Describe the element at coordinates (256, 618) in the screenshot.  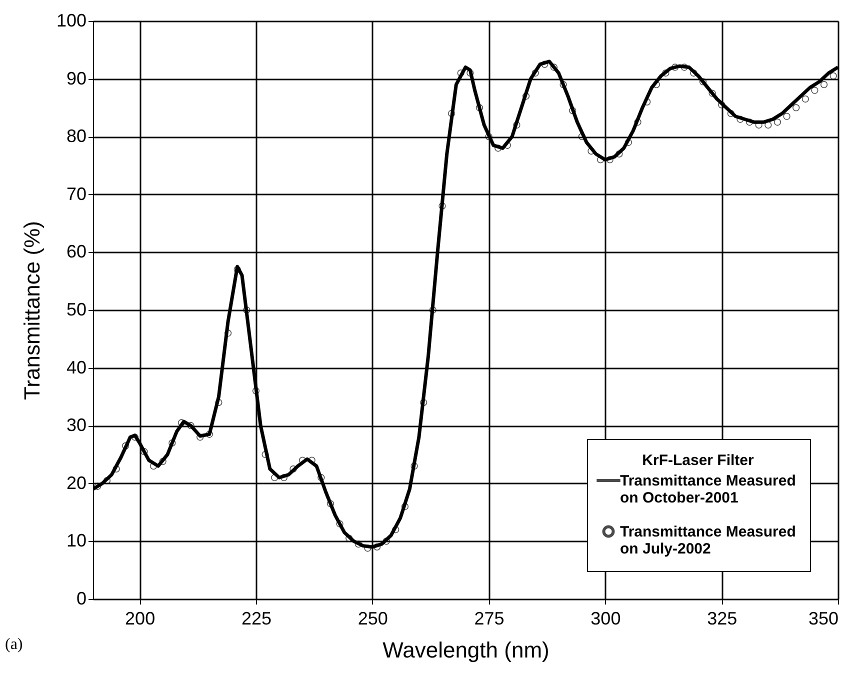
I see `x-tick-label: 225` at that location.